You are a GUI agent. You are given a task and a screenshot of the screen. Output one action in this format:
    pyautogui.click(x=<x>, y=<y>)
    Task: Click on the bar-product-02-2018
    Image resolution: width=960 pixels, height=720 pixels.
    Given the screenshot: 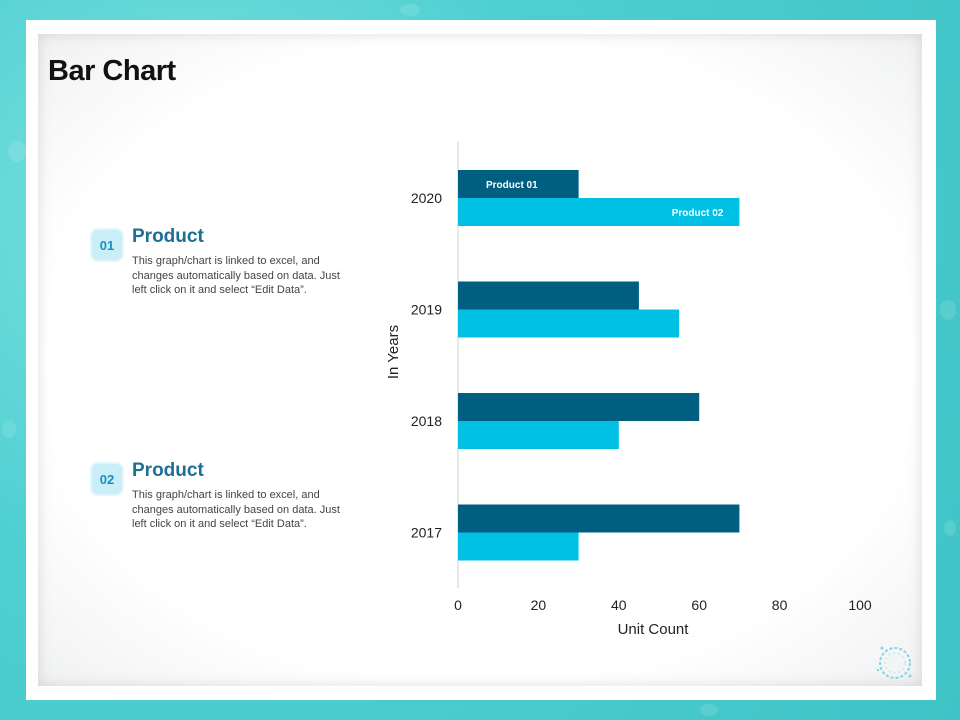 What is the action you would take?
    pyautogui.click(x=538, y=435)
    